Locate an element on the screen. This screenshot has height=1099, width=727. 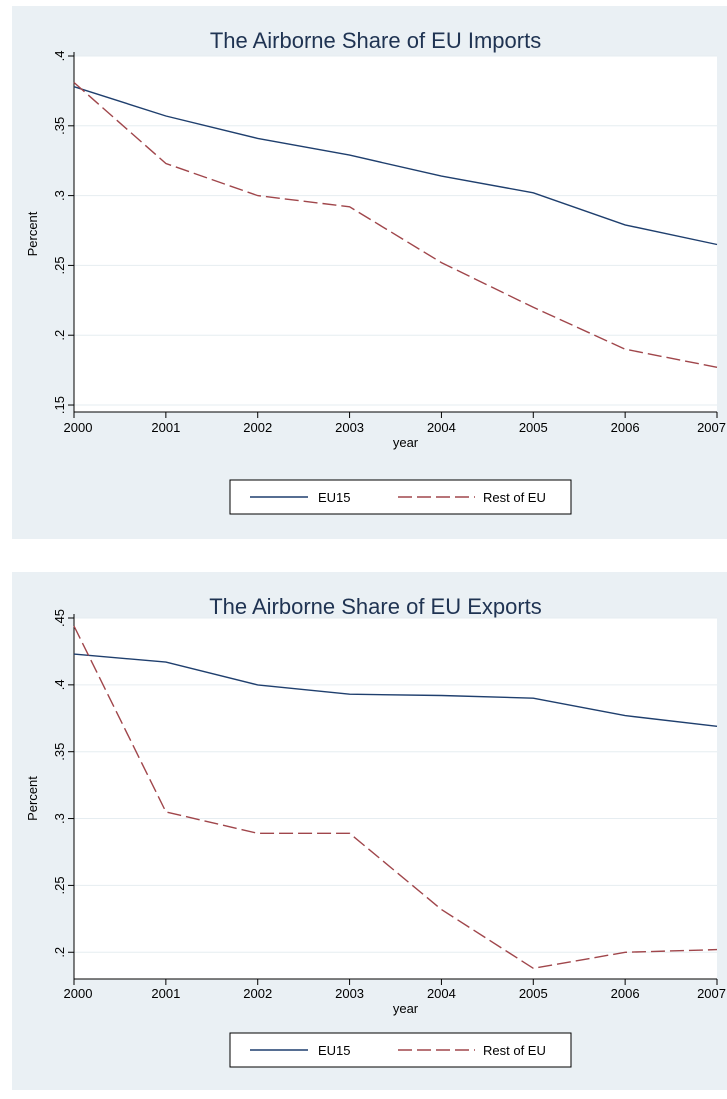
imports-legend-eu15-label: EU15 is located at coordinates (334, 497).